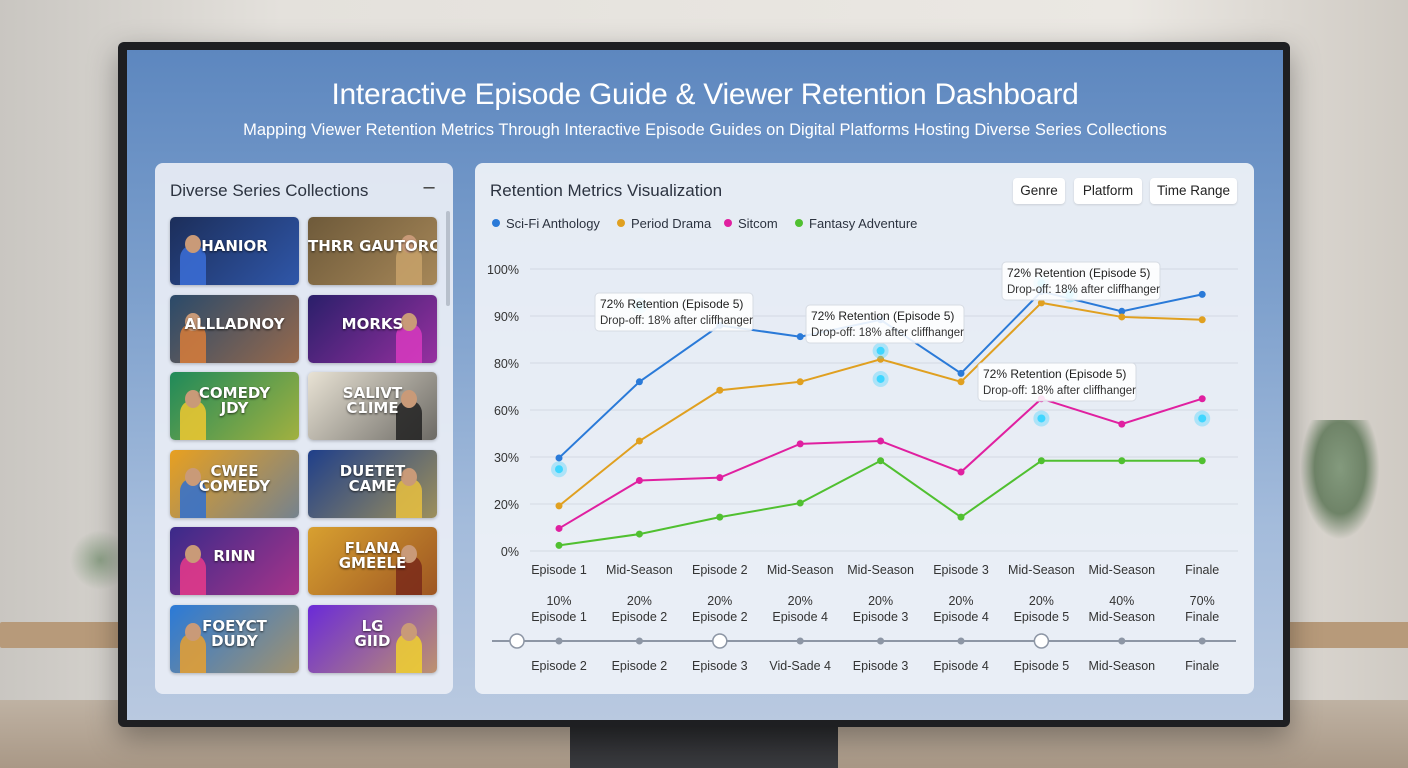 The image size is (1408, 768). I want to click on series-thumbnail-title: DUETET CAME, so click(372, 478).